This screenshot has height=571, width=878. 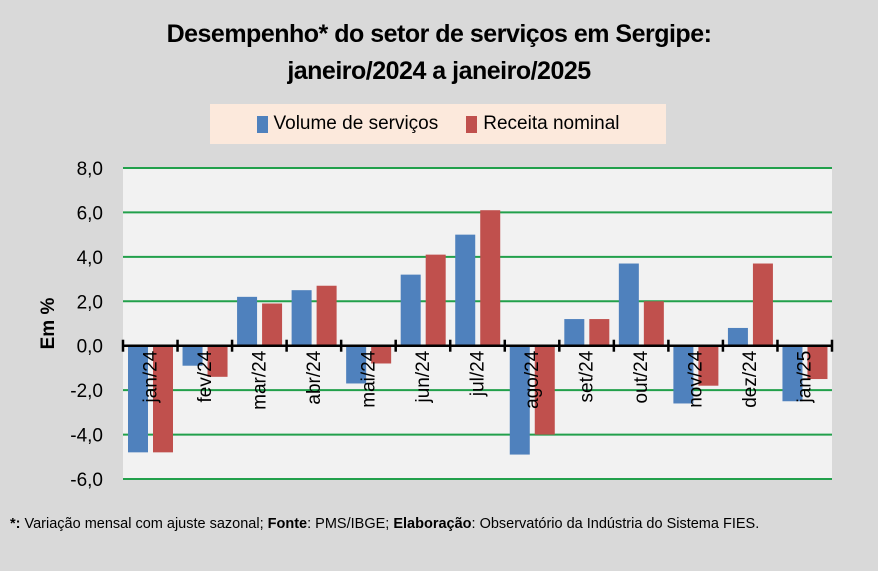 What do you see at coordinates (356, 123) in the screenshot?
I see `legend-label-volume: Volume de serviços` at bounding box center [356, 123].